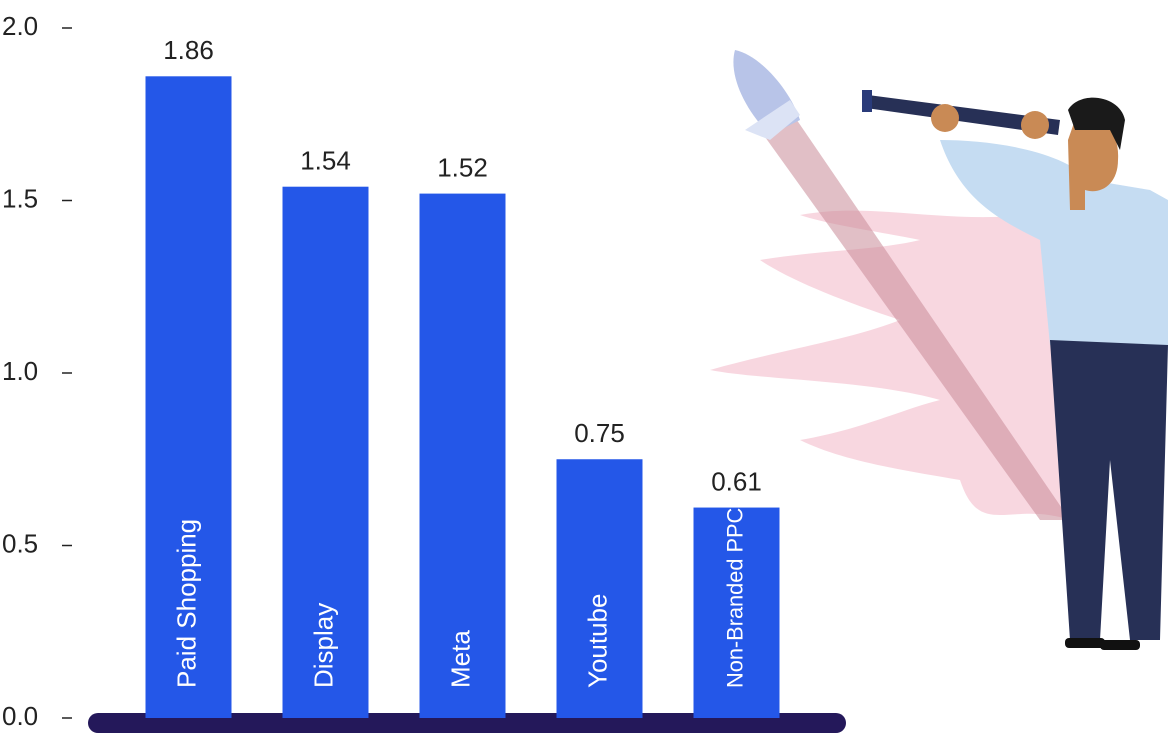 Image resolution: width=1168 pixels, height=734 pixels. What do you see at coordinates (963, 115) in the screenshot?
I see `telescope` at bounding box center [963, 115].